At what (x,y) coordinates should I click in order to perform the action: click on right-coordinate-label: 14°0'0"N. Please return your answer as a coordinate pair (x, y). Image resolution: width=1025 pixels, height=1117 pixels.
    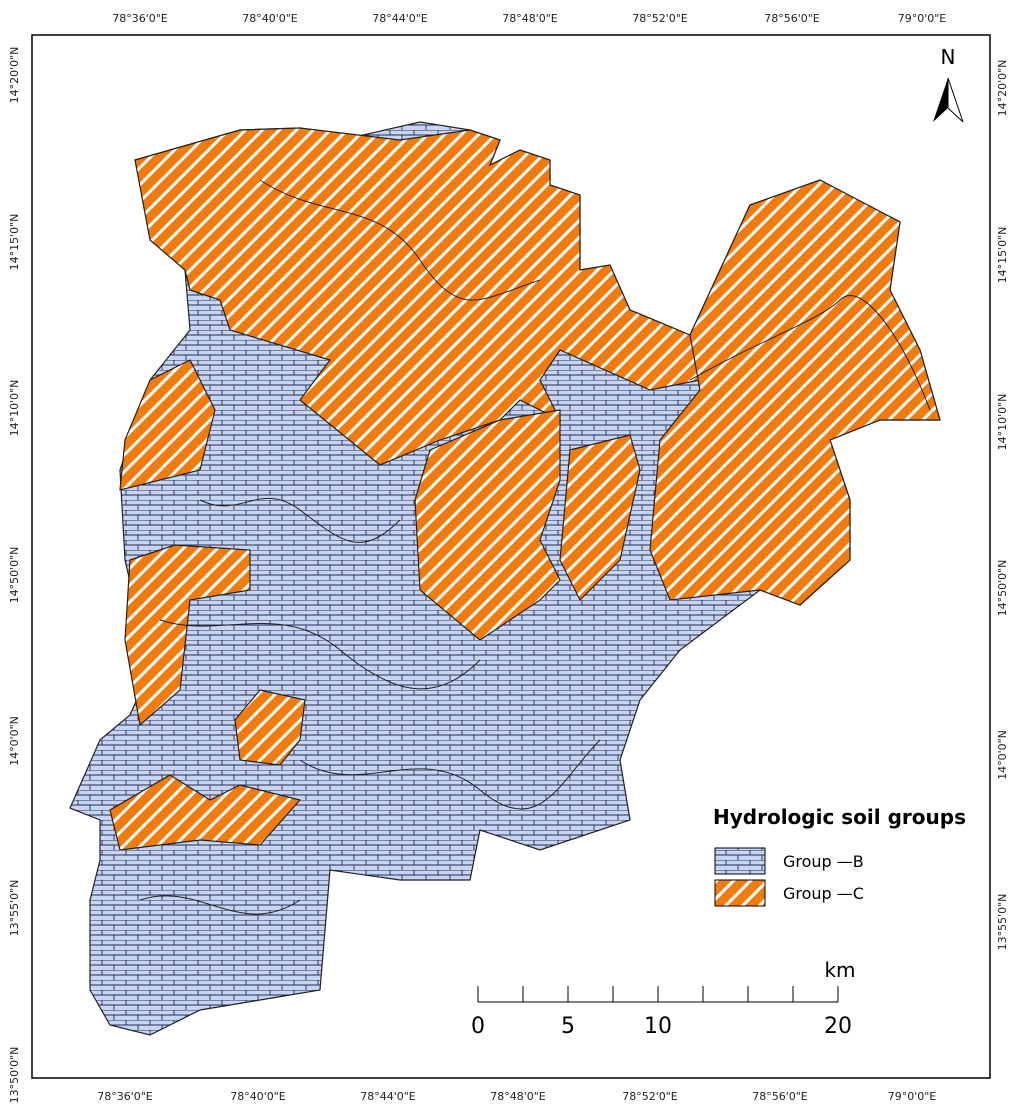
    Looking at the image, I should click on (1002, 755).